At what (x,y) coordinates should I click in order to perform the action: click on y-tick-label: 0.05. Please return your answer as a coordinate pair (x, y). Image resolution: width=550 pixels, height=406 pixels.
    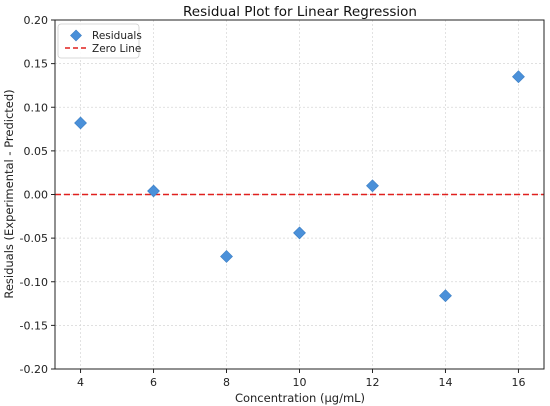
    Looking at the image, I should click on (36, 151).